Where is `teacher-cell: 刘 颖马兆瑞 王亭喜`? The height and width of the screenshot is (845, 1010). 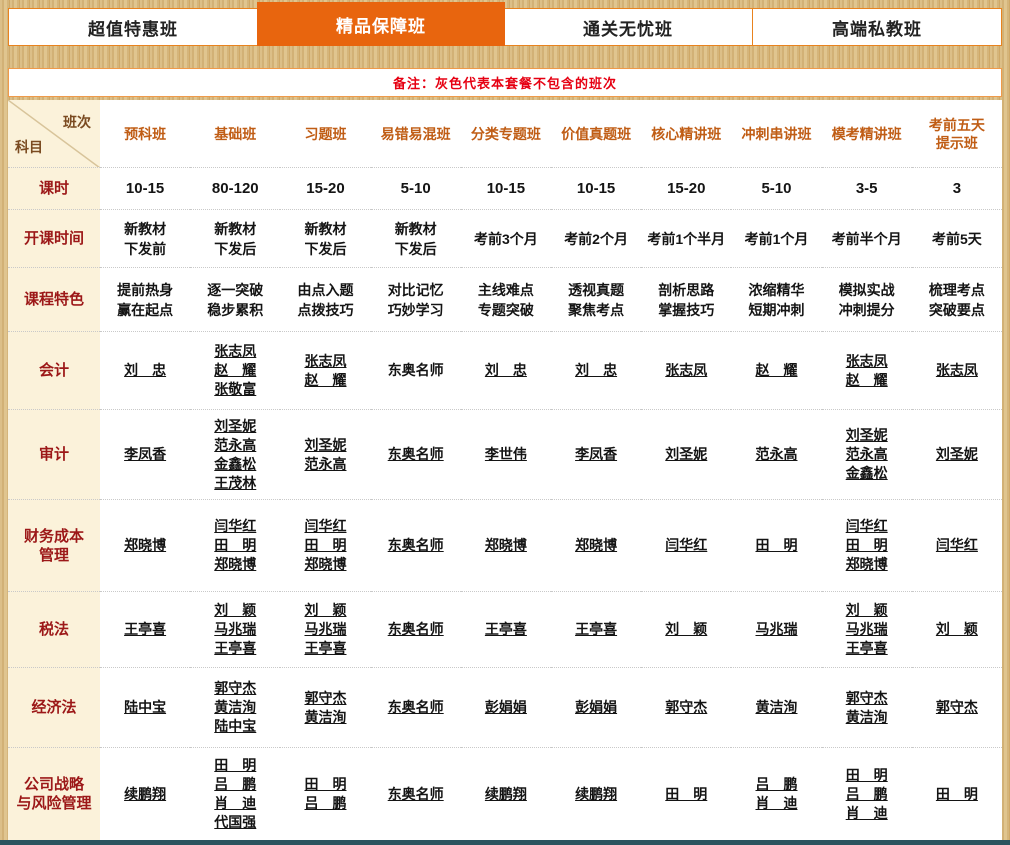 teacher-cell: 刘 颖马兆瑞 王亭喜 is located at coordinates (235, 630).